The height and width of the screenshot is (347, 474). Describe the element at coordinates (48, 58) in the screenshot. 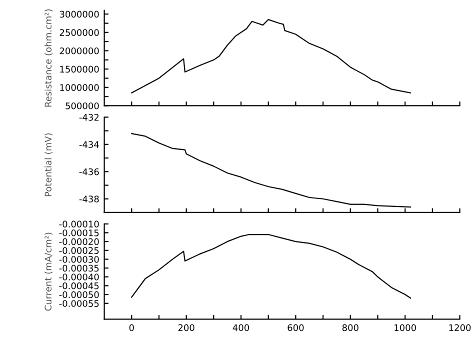

I see `y-axis-title: Resistance (ohm.cm²)` at that location.